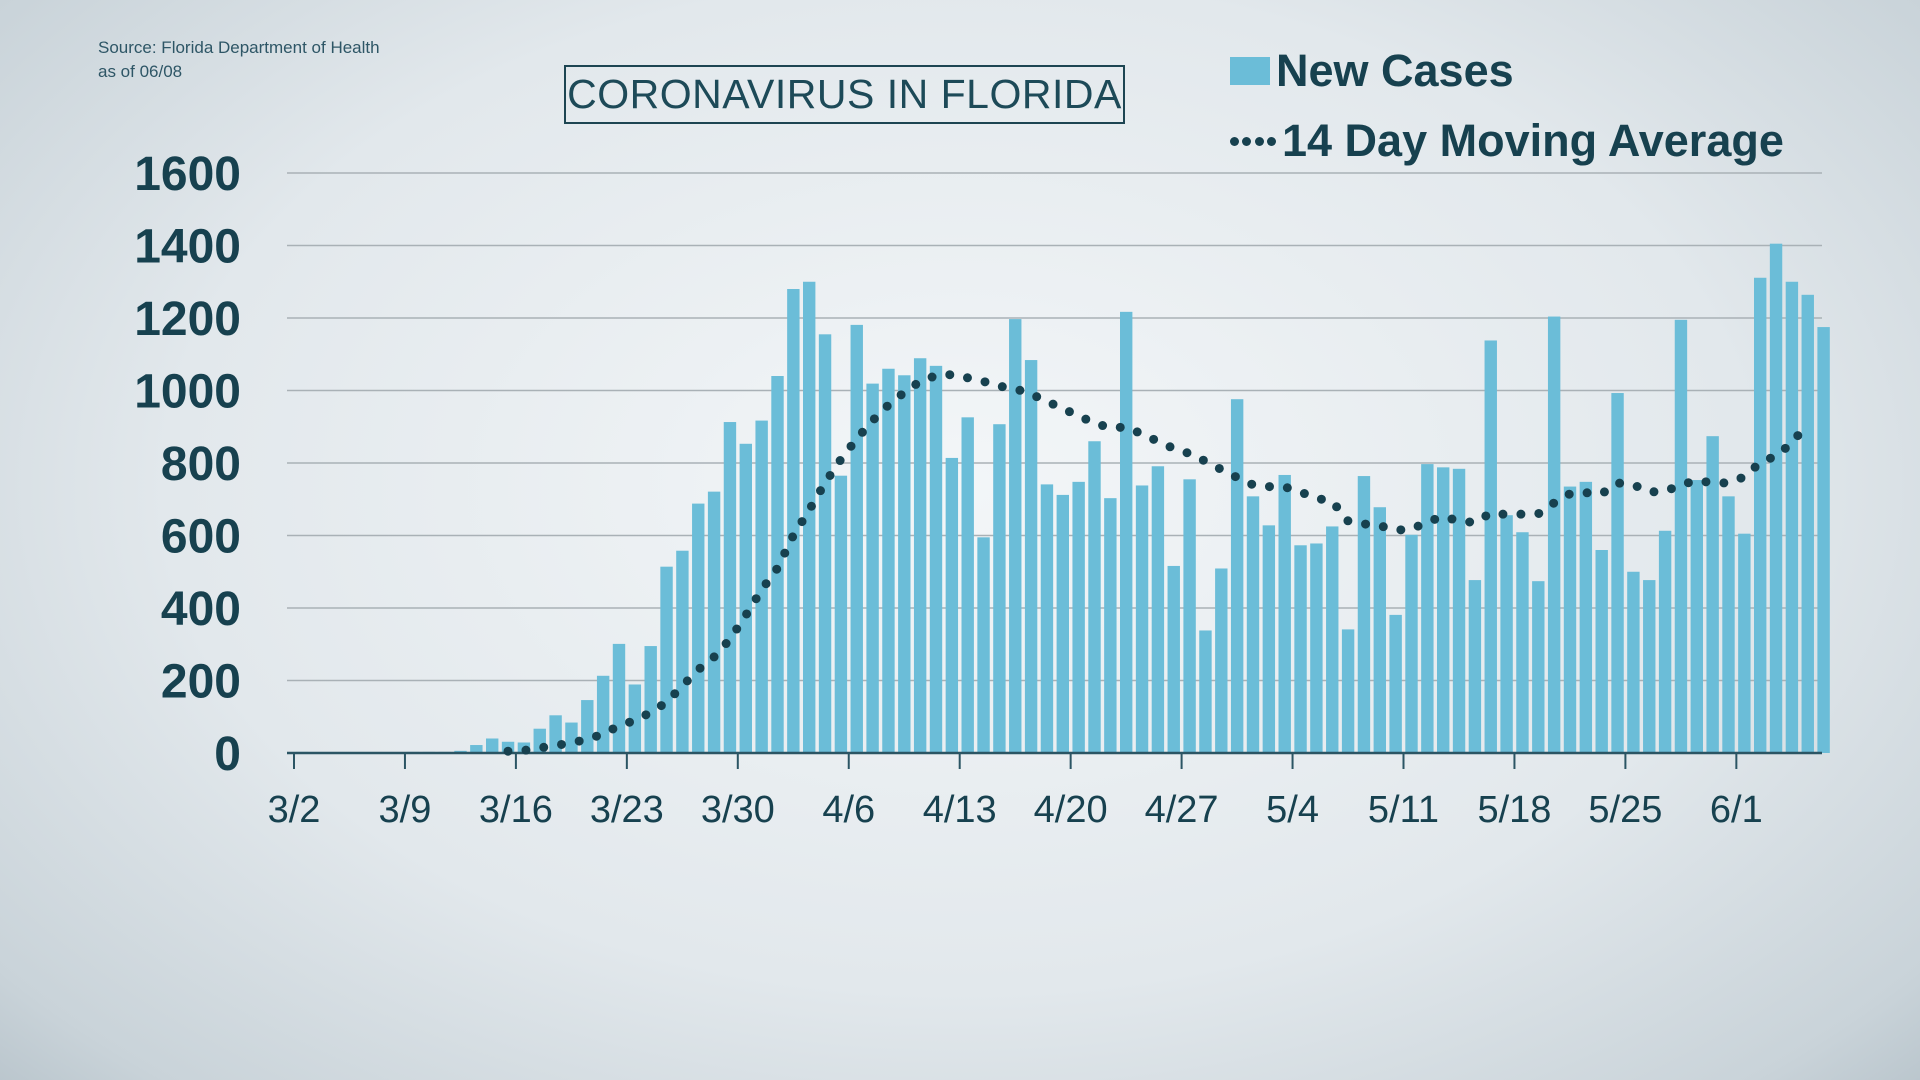 The height and width of the screenshot is (1080, 1920). I want to click on x-tick-label: 3/23, so click(627, 810).